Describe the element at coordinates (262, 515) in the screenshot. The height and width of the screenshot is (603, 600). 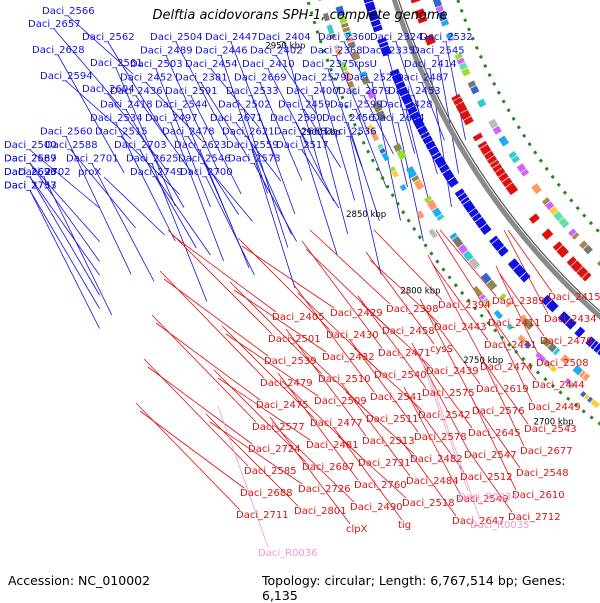
I see `reverse-gene-label: Daci_2711` at that location.